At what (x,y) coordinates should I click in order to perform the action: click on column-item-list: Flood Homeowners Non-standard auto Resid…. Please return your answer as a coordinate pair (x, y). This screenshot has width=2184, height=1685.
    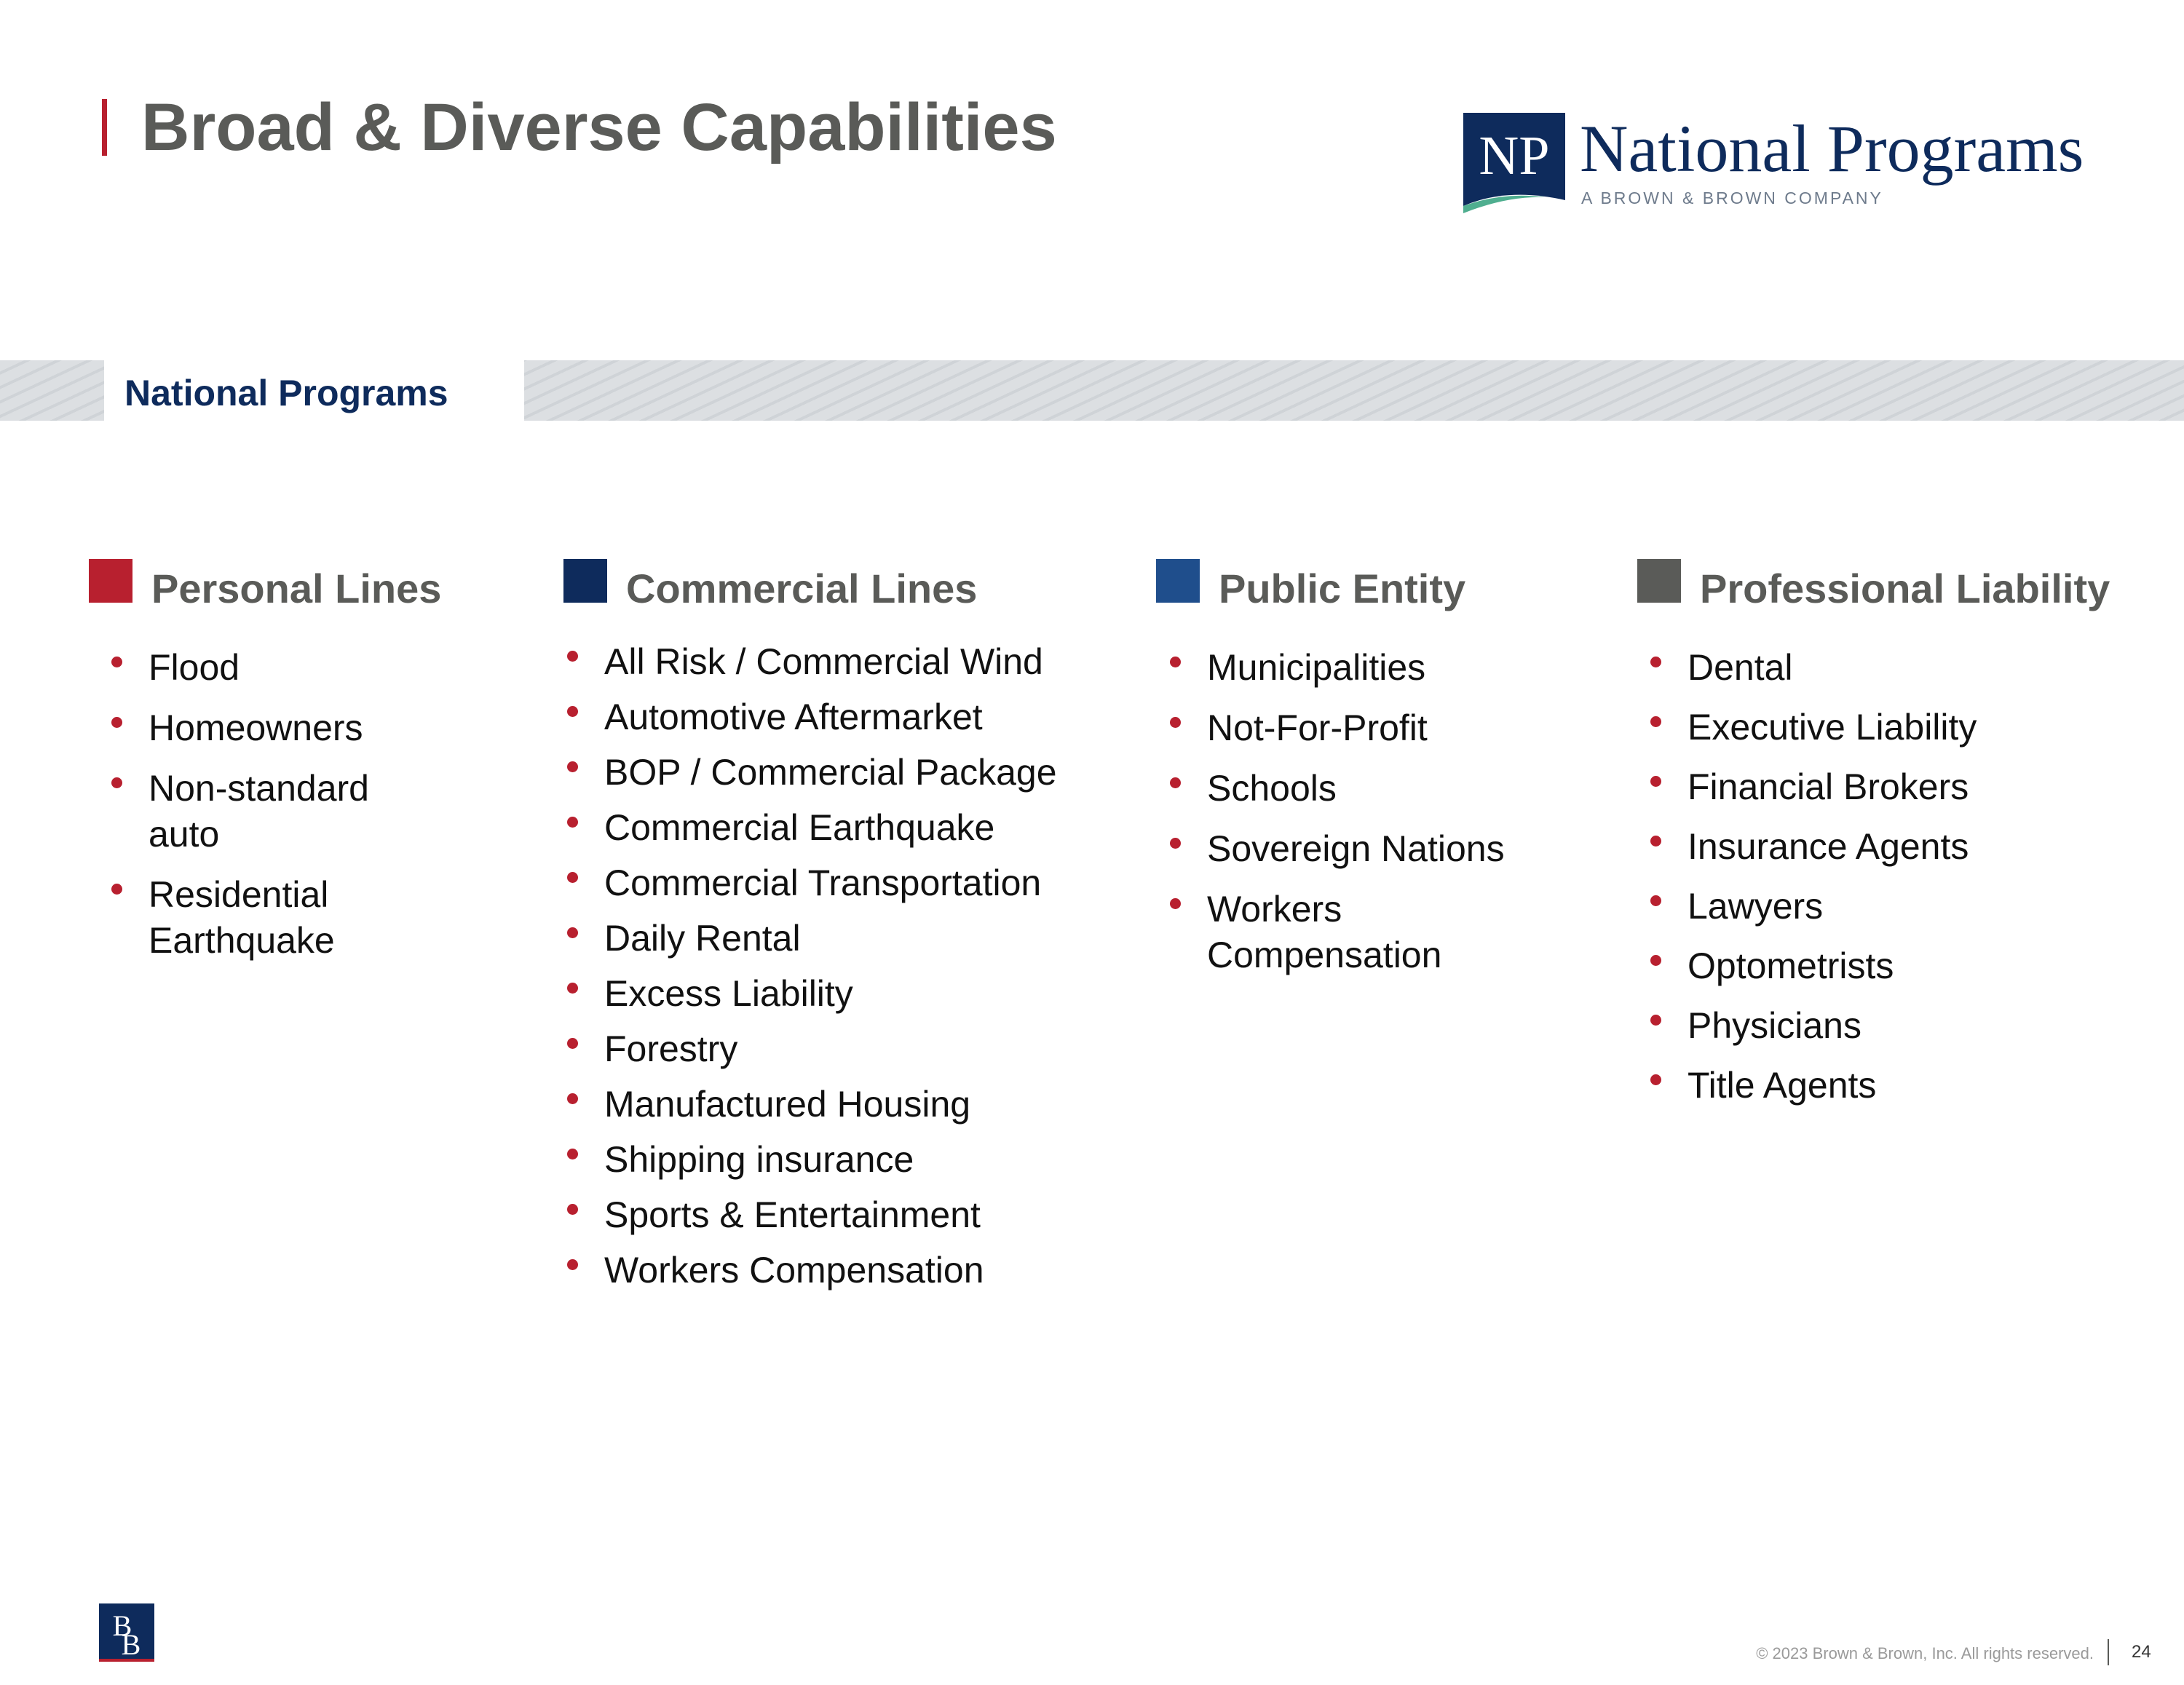
    Looking at the image, I should click on (275, 811).